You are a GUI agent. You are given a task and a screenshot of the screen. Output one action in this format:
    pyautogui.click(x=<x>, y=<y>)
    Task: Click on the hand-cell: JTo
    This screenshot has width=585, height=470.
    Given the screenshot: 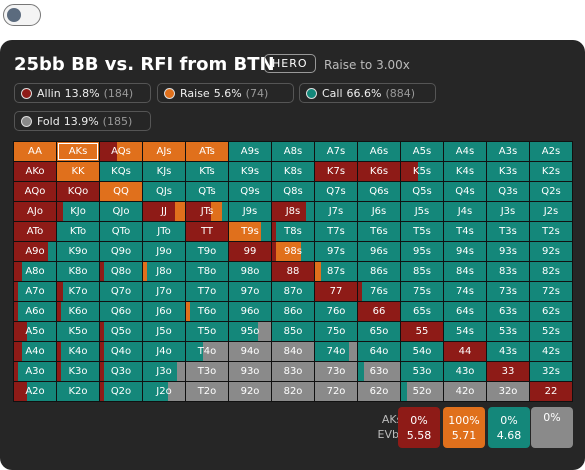 What is the action you would take?
    pyautogui.click(x=164, y=231)
    